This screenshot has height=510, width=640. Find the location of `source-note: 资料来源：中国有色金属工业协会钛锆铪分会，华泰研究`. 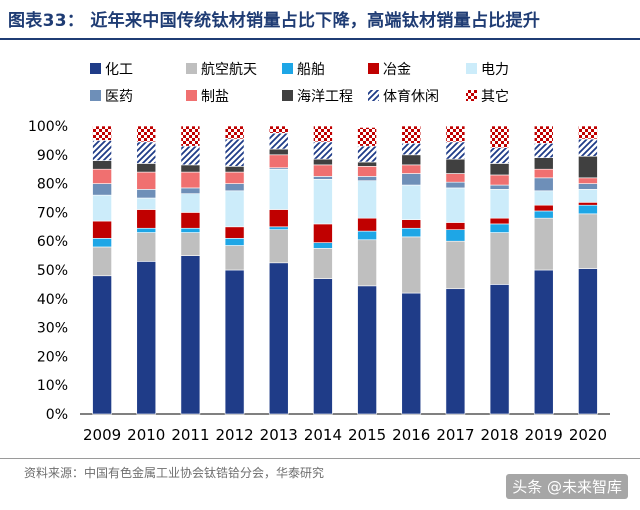

source-note: 资料来源：中国有色金属工业协会钛锆铪分会，华泰研究 is located at coordinates (174, 473).